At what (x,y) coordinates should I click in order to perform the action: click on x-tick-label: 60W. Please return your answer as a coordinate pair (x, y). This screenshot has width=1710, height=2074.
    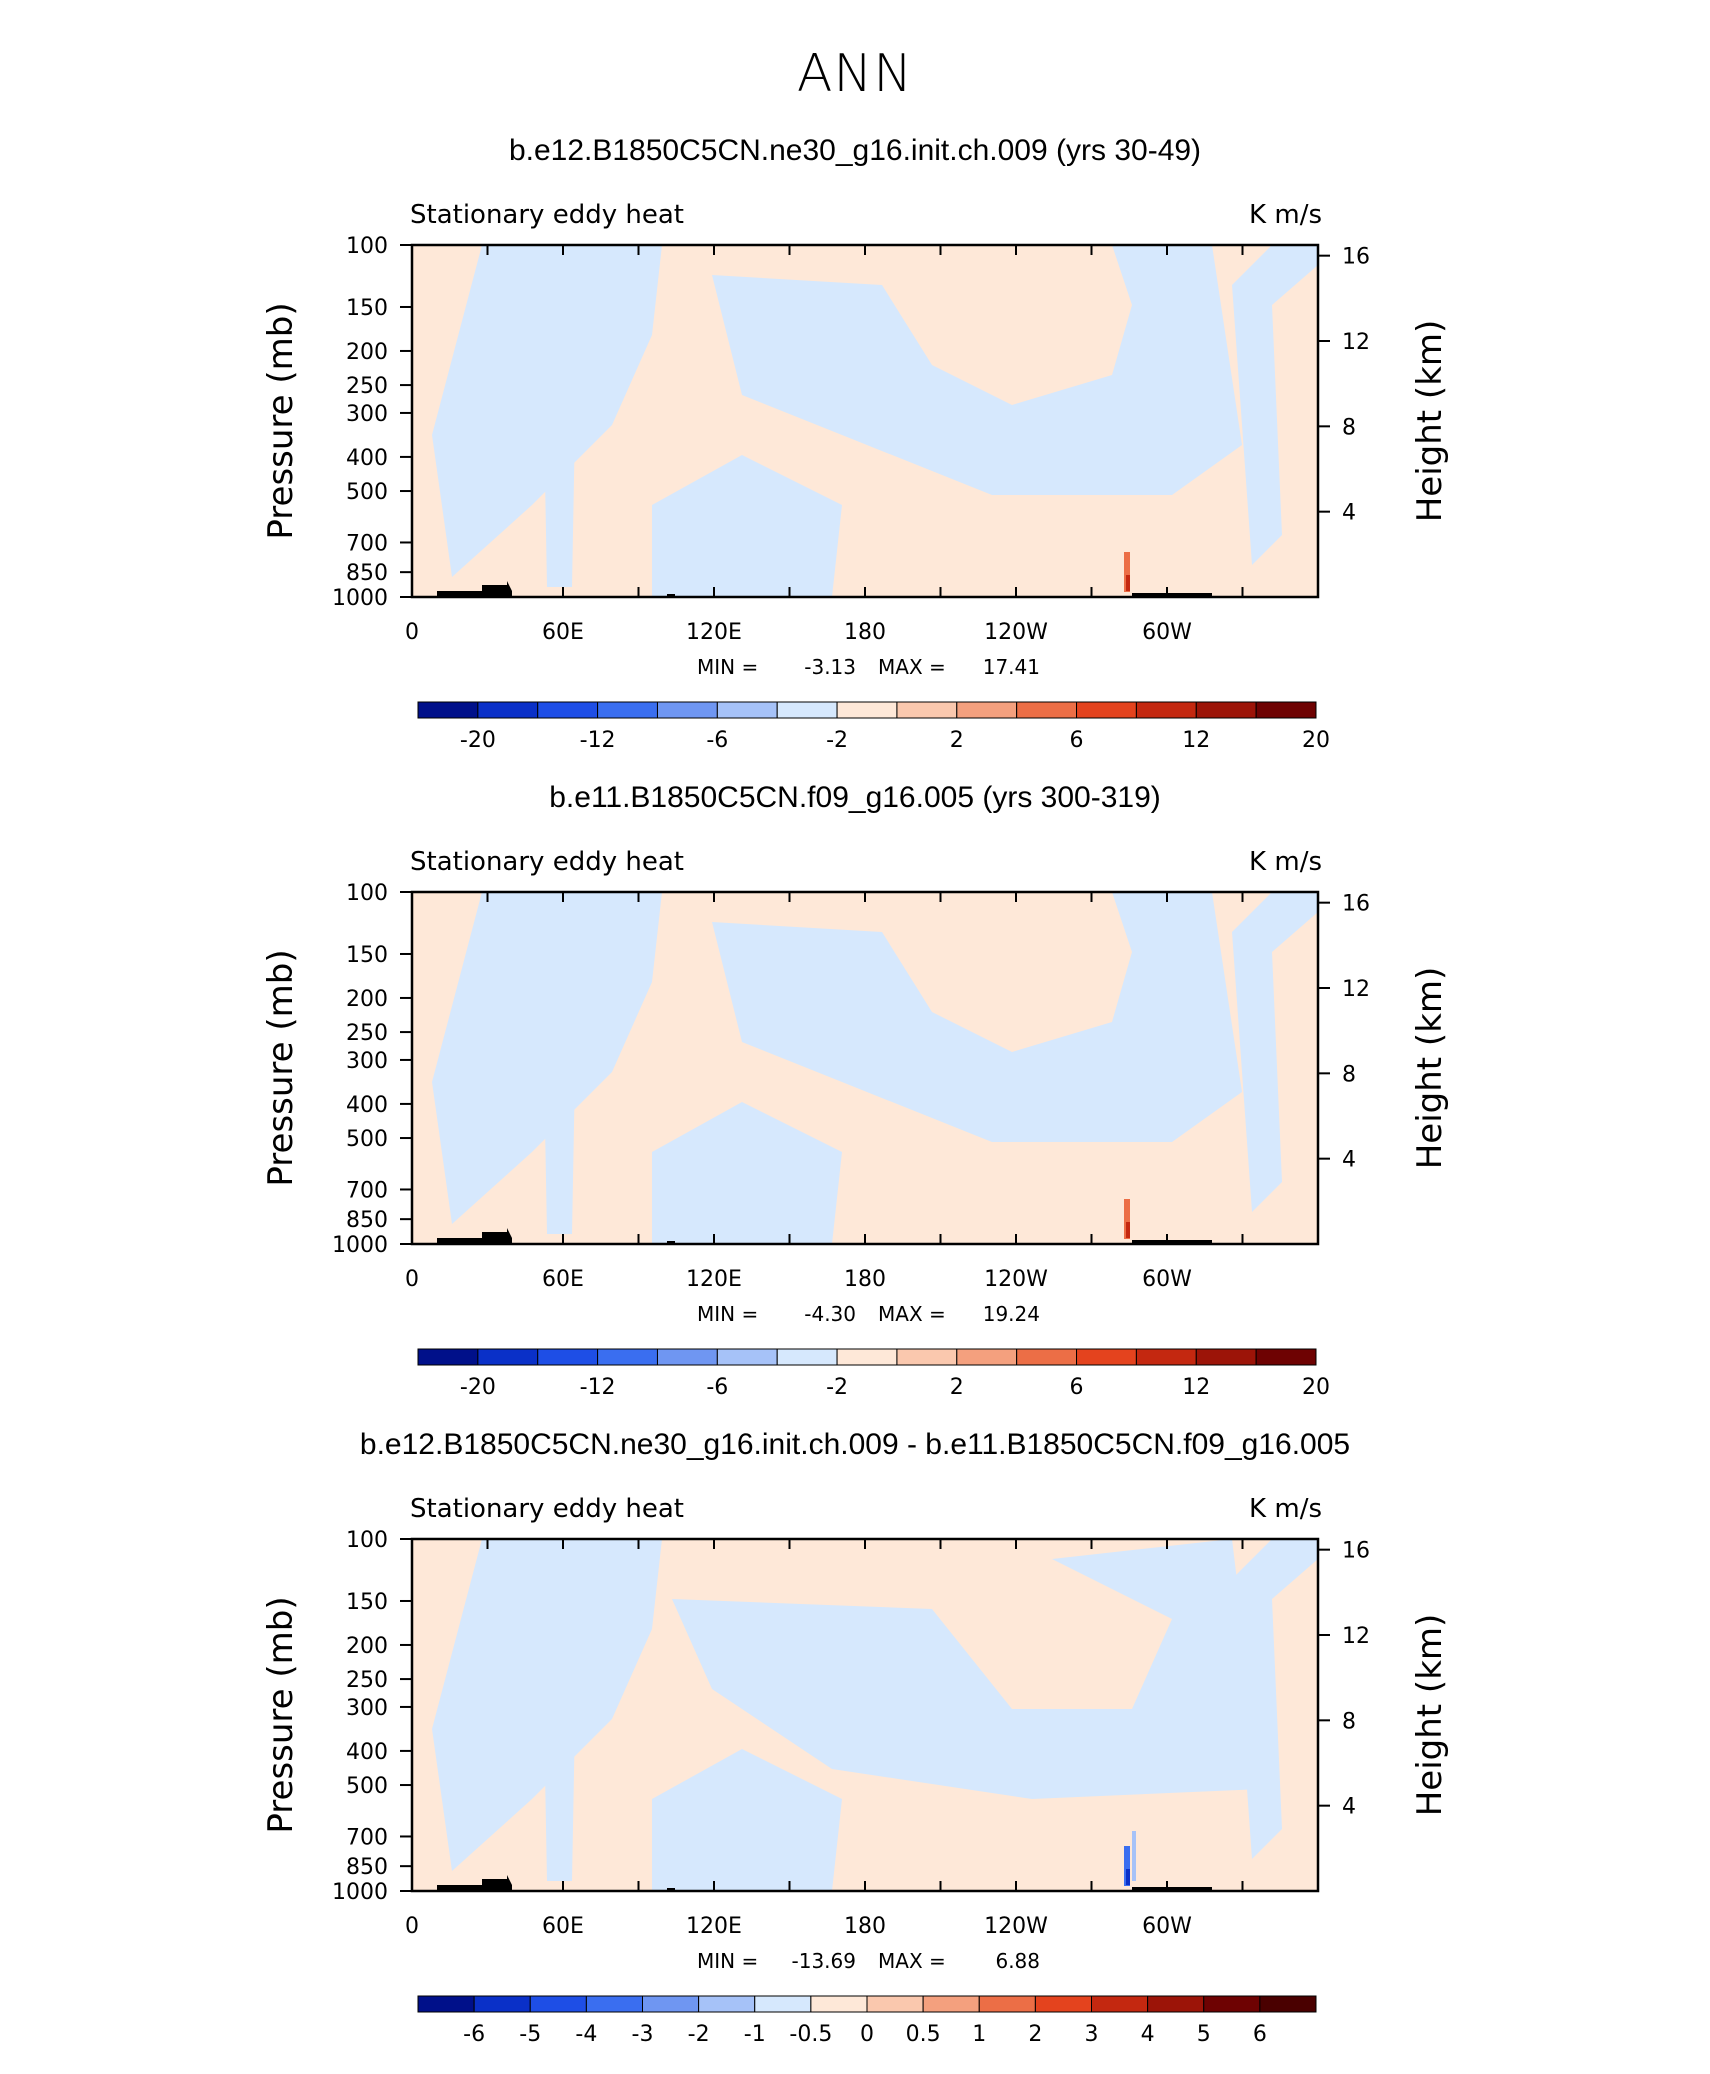
    Looking at the image, I should click on (1167, 632).